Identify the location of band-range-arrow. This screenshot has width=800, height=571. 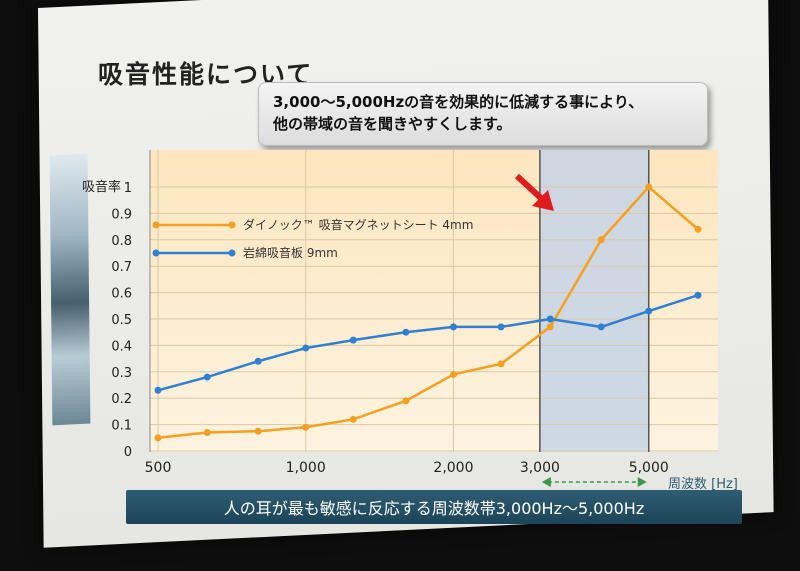
(594, 482).